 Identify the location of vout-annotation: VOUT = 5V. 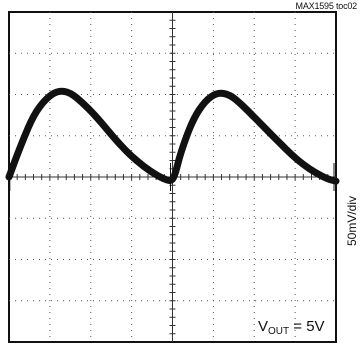
(291, 327).